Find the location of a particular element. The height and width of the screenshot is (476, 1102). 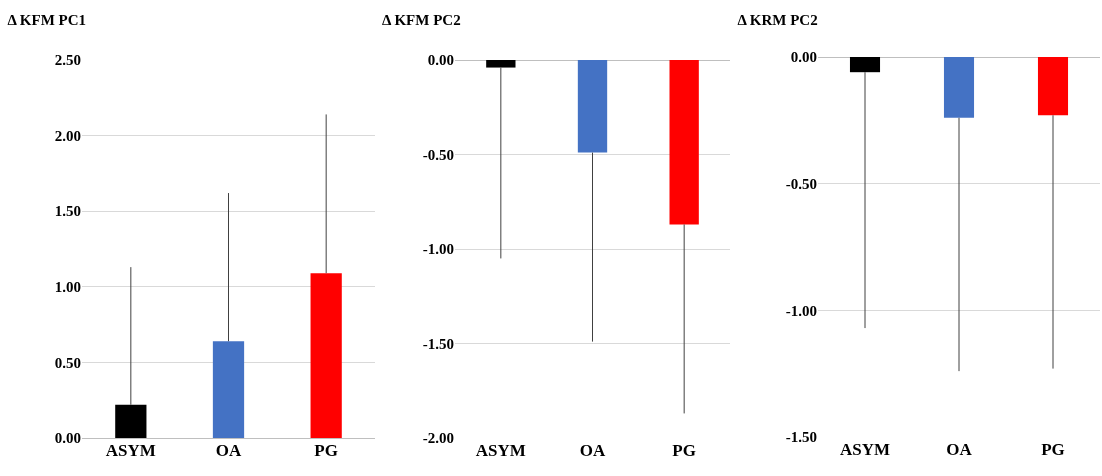

y-tick-label: 2.00 is located at coordinates (67, 135).